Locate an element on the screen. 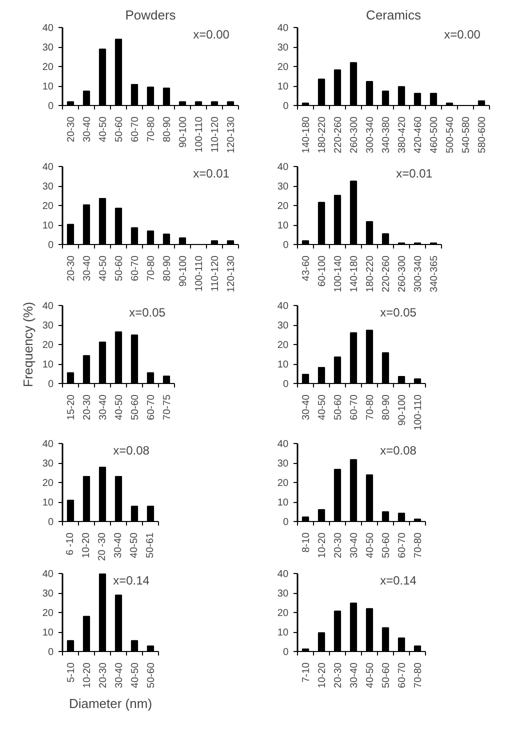  x-tick-label: 120-130 is located at coordinates (231, 273).